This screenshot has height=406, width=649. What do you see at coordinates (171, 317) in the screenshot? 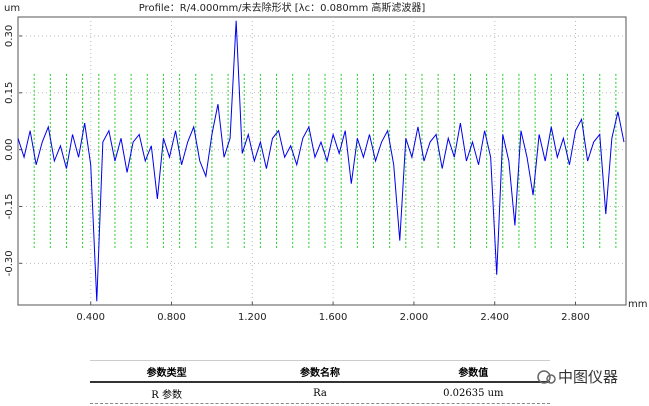
I see `x-tick-label: 0.800` at bounding box center [171, 317].